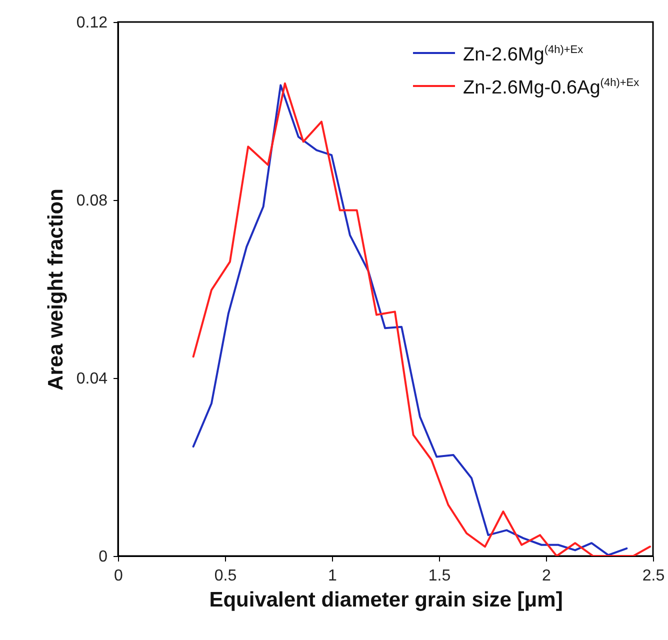 The width and height of the screenshot is (668, 640). I want to click on x-tick-label: 2, so click(547, 576).